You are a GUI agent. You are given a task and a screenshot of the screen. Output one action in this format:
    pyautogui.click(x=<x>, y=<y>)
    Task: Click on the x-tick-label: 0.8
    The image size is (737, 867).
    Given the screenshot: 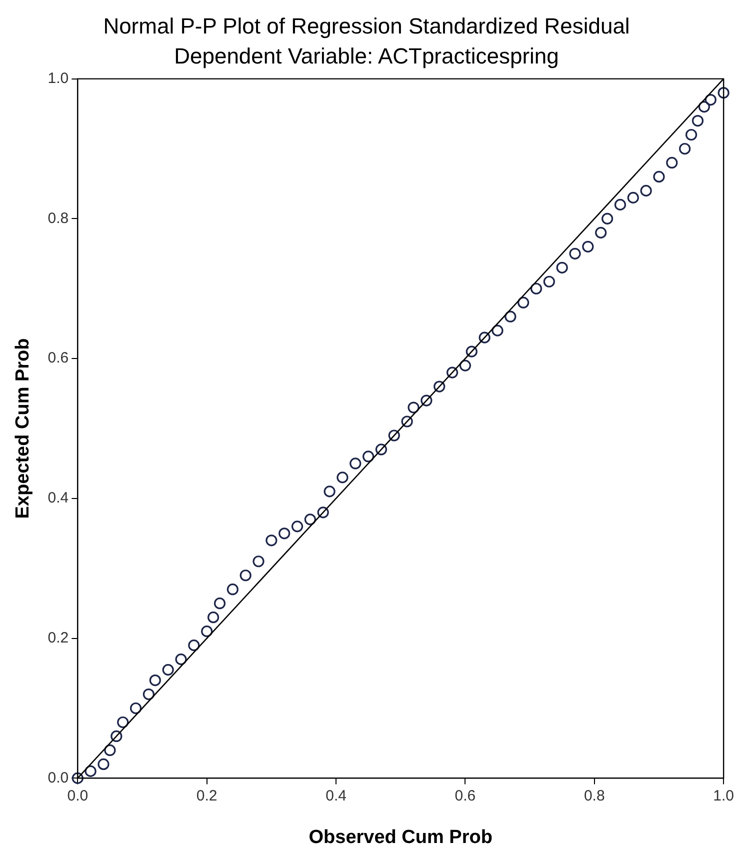 What is the action you would take?
    pyautogui.click(x=594, y=795)
    